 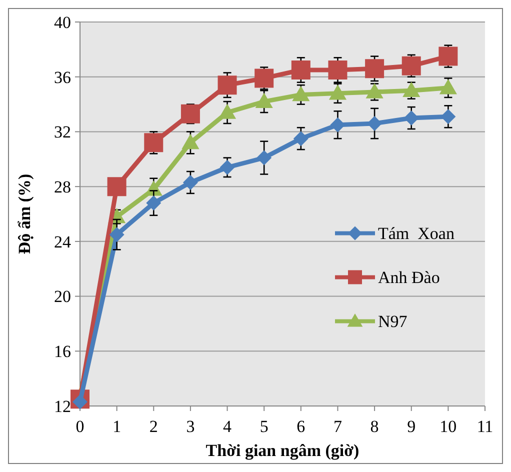 What do you see at coordinates (62, 22) in the screenshot?
I see `y-tick-label: 40` at bounding box center [62, 22].